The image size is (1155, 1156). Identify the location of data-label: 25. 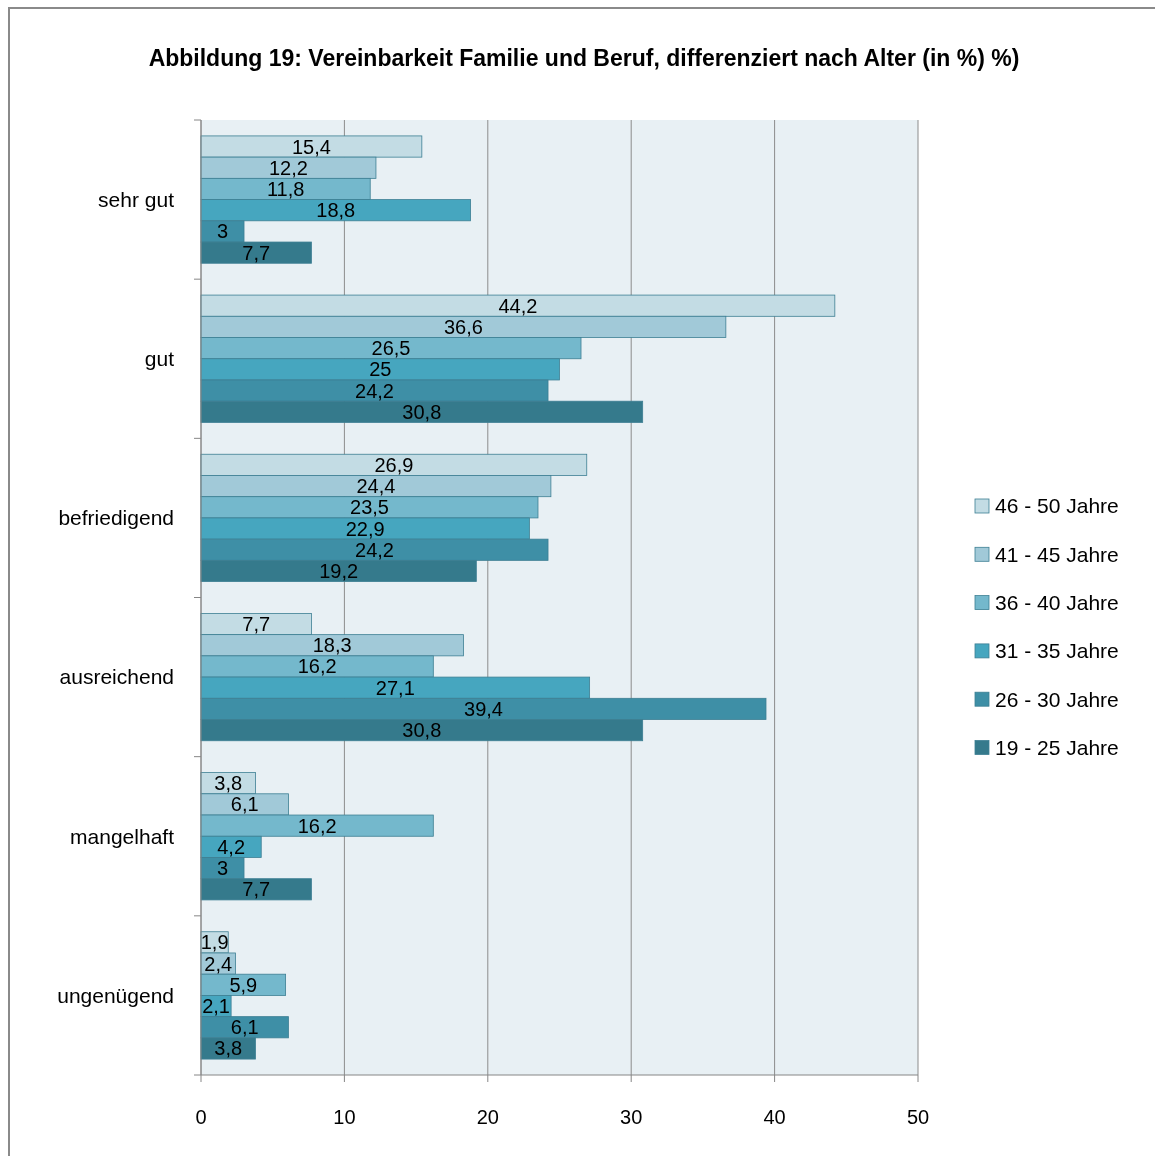
(380, 369).